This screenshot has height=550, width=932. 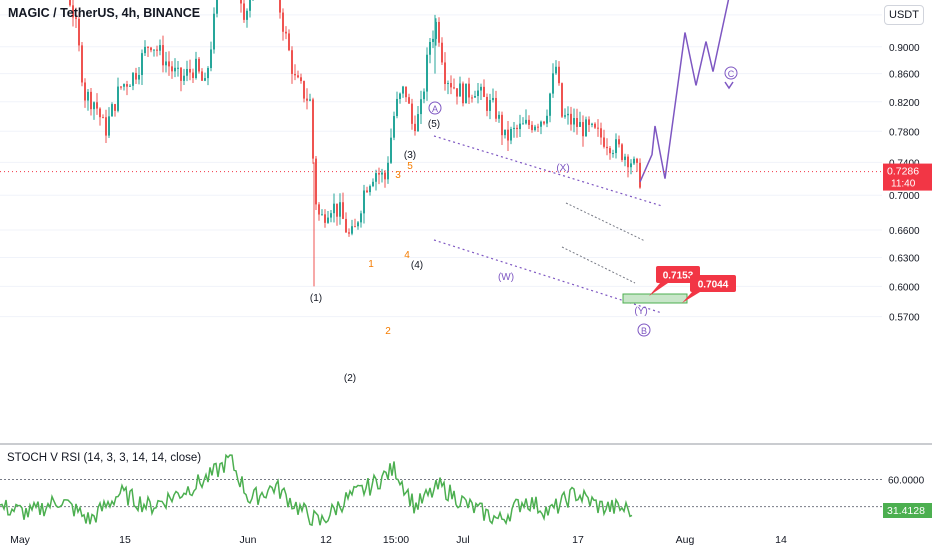 What do you see at coordinates (904, 132) in the screenshot?
I see `y-tick-label: 0.7800` at bounding box center [904, 132].